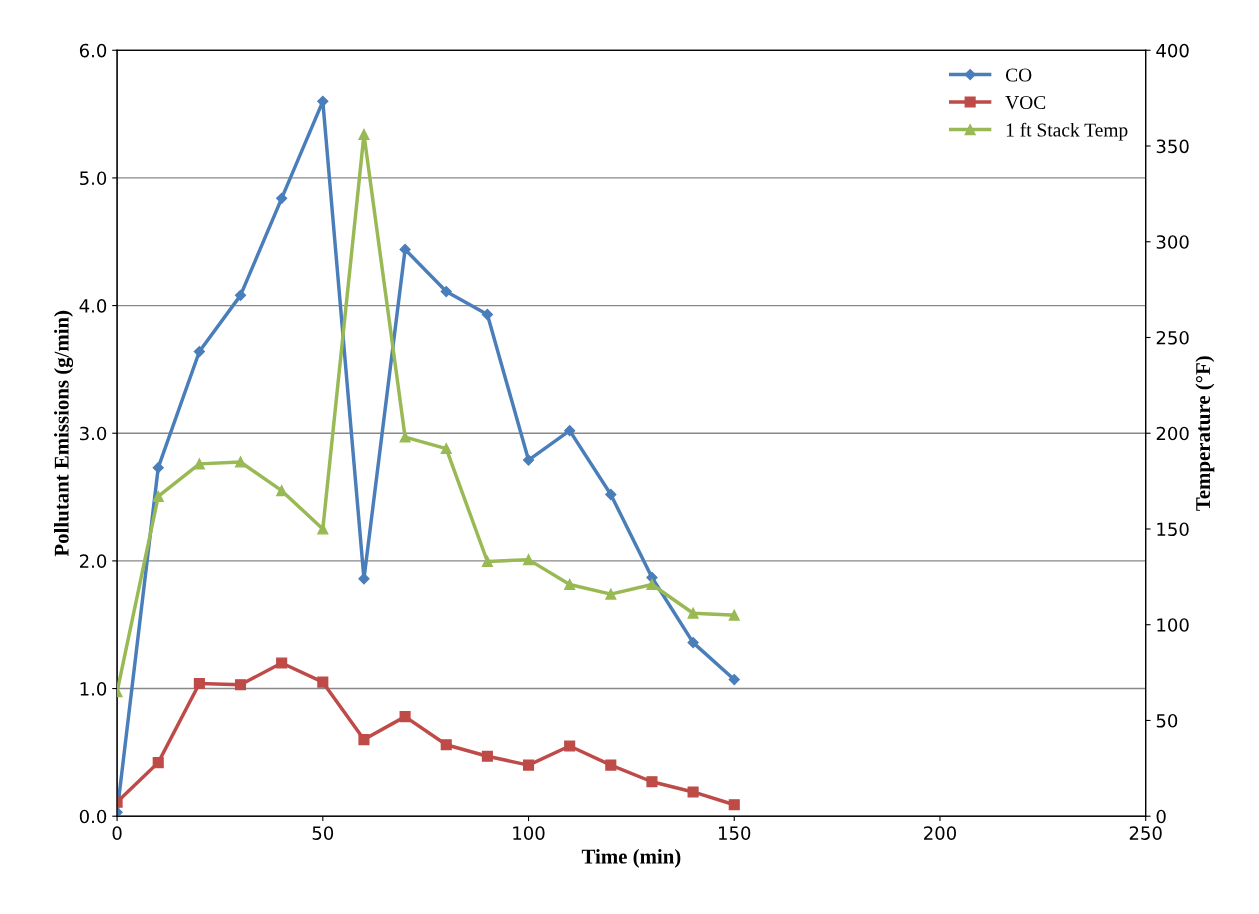  I want to click on y-tick-label: 5.0, so click(93, 178).